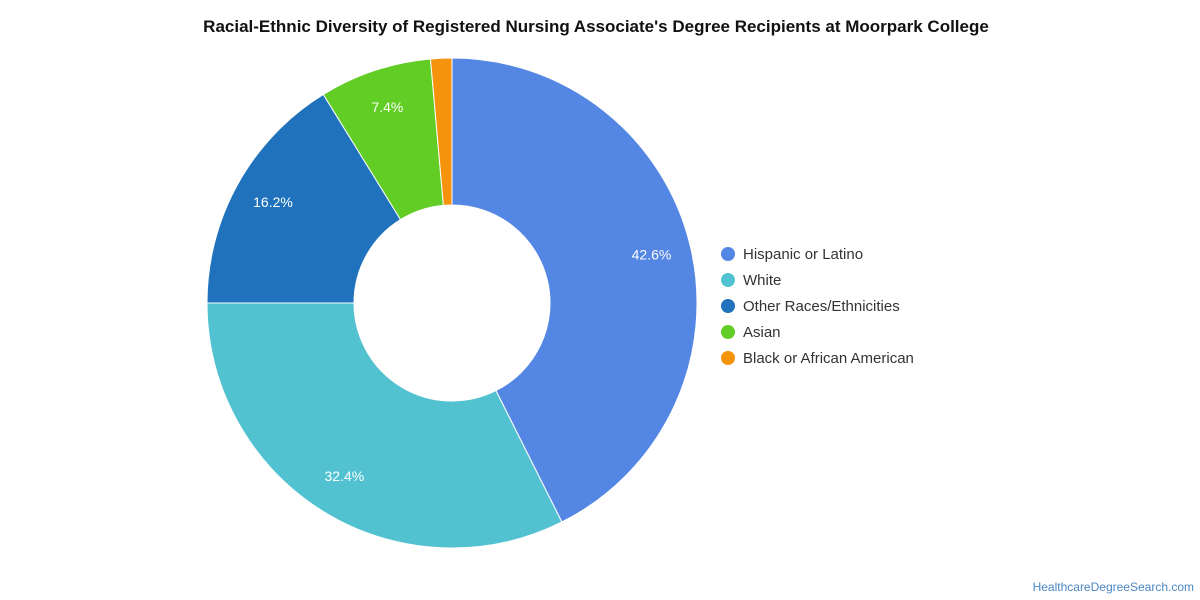 The height and width of the screenshot is (600, 1200). What do you see at coordinates (387, 107) in the screenshot?
I see `slice-label-asian: 7.4%` at bounding box center [387, 107].